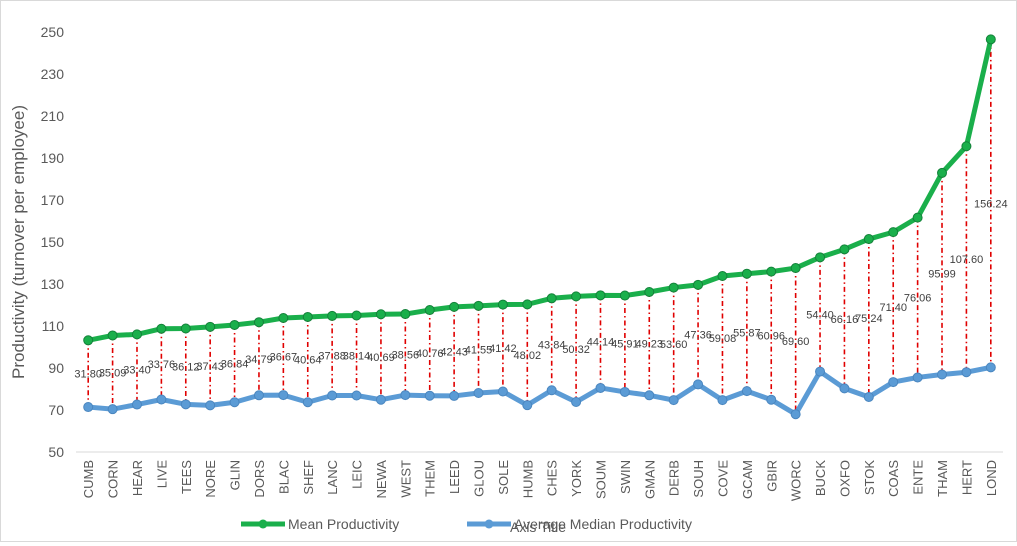 Image resolution: width=1017 pixels, height=546 pixels. What do you see at coordinates (113, 479) in the screenshot?
I see `x-tick-label: CORN` at bounding box center [113, 479].